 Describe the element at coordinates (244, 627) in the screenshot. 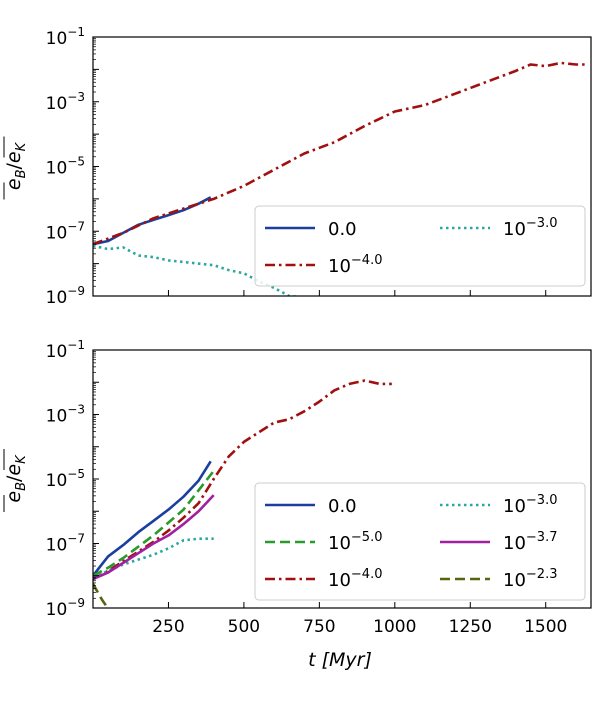

I see `x-tick-label-1: 500` at that location.